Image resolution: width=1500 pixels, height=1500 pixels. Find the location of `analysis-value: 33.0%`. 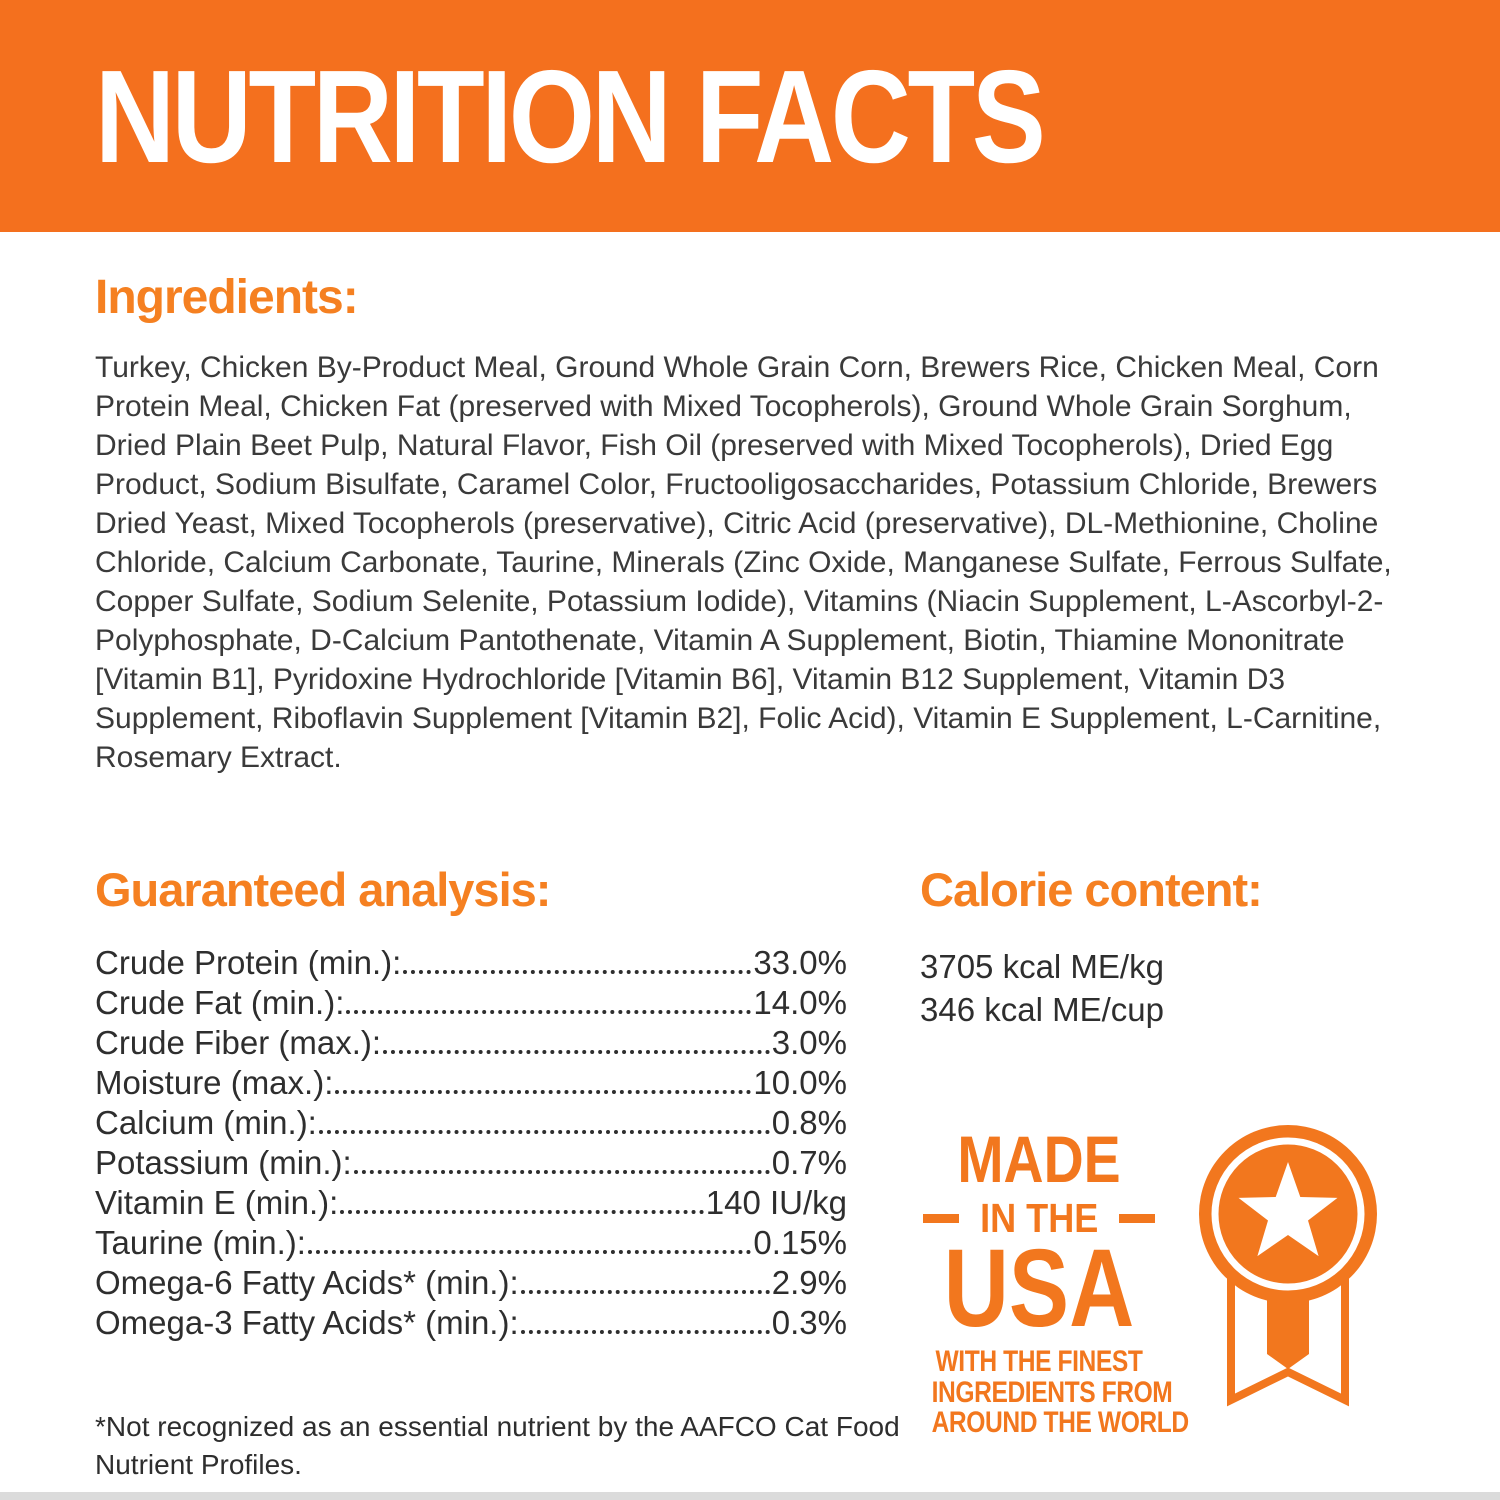

analysis-value: 33.0% is located at coordinates (800, 962).